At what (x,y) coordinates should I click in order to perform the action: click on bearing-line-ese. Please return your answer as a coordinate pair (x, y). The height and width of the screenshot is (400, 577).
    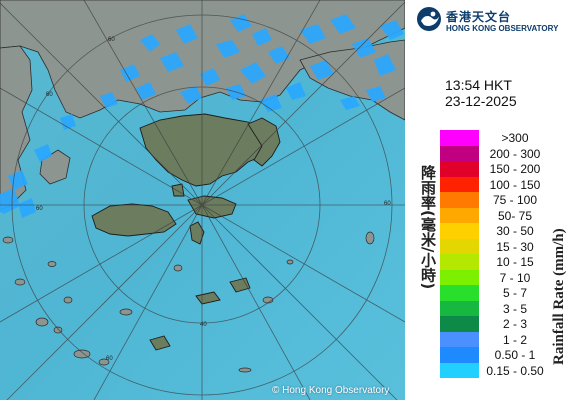
    Looking at the image, I should click on (303, 263).